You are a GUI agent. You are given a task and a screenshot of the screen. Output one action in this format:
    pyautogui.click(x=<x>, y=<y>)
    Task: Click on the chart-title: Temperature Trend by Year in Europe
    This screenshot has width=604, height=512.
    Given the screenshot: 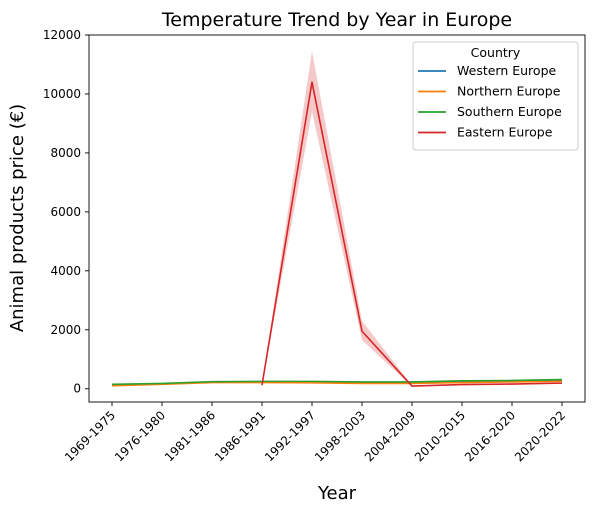 What is the action you would take?
    pyautogui.click(x=336, y=20)
    